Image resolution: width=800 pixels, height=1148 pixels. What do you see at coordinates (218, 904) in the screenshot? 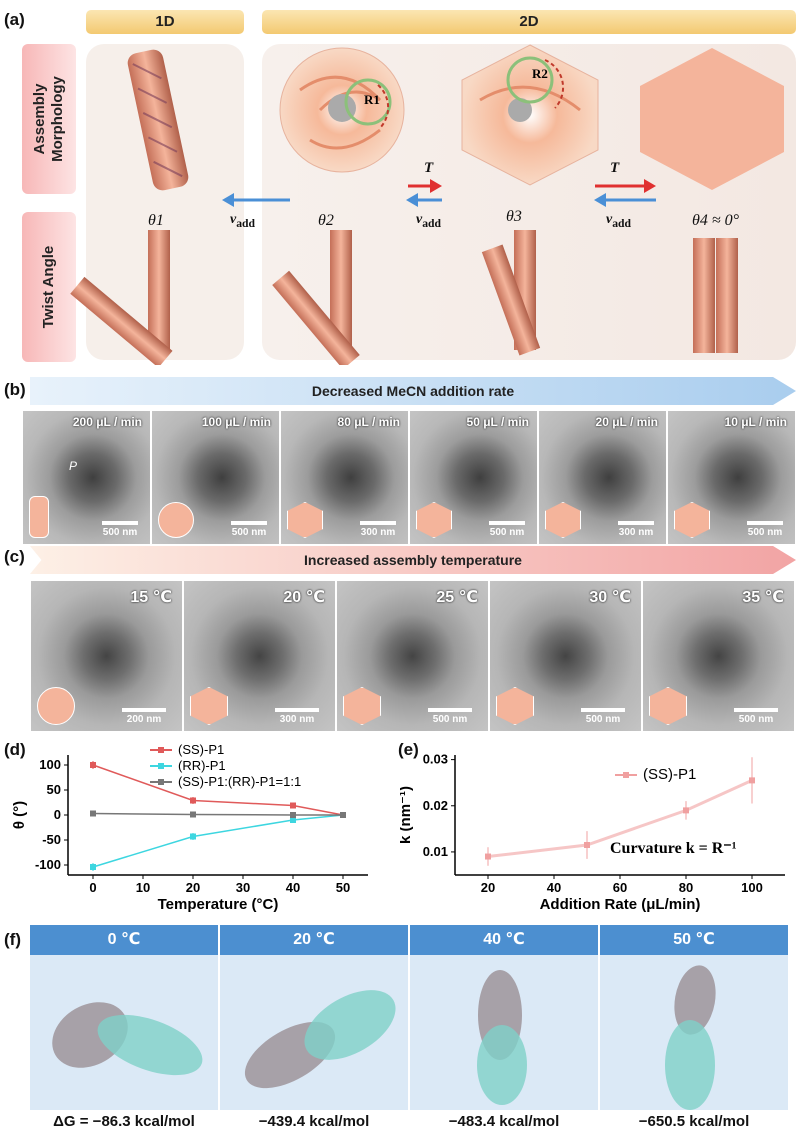
I see `x-axis-title: Temperature (°C)` at bounding box center [218, 904].